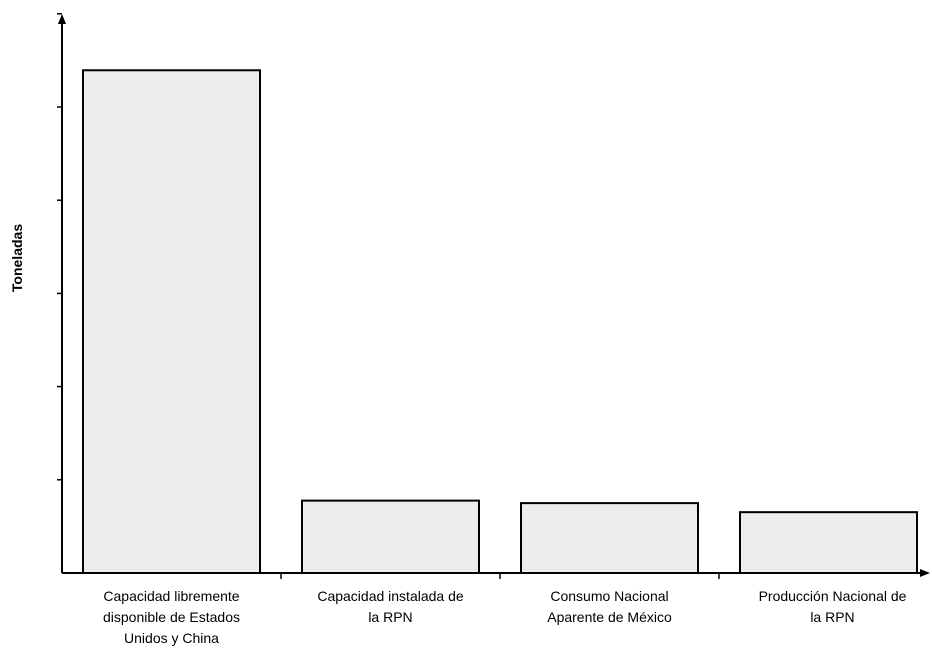  Describe the element at coordinates (390, 606) in the screenshot. I see `category-label: Capacidad instalada de la RPN` at that location.